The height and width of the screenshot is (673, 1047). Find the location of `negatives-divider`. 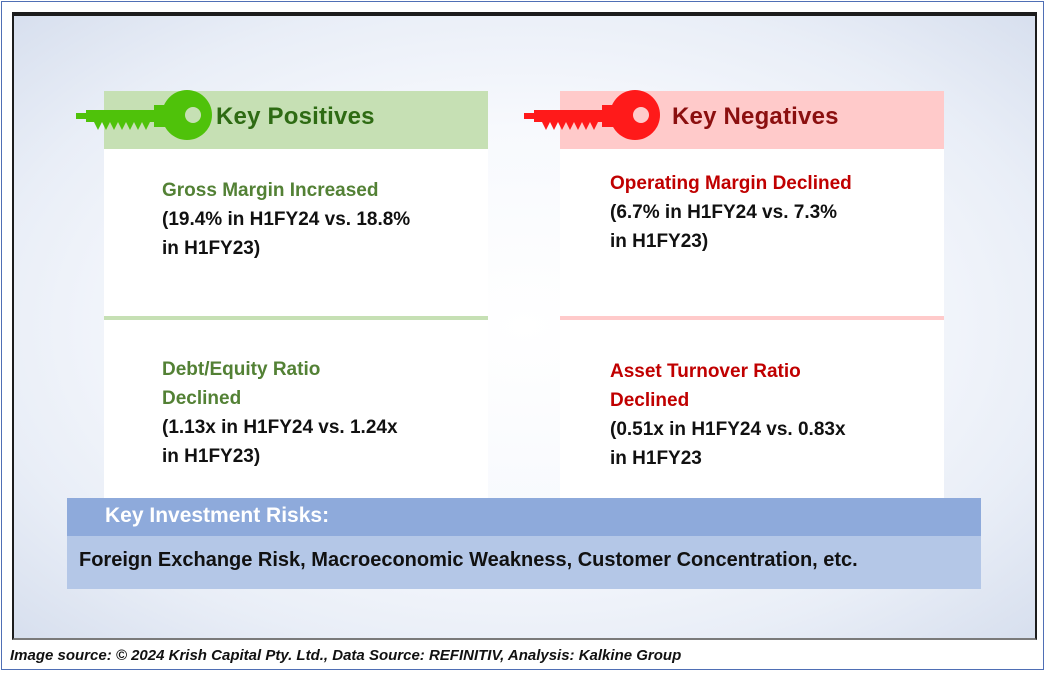

negatives-divider is located at coordinates (752, 318).